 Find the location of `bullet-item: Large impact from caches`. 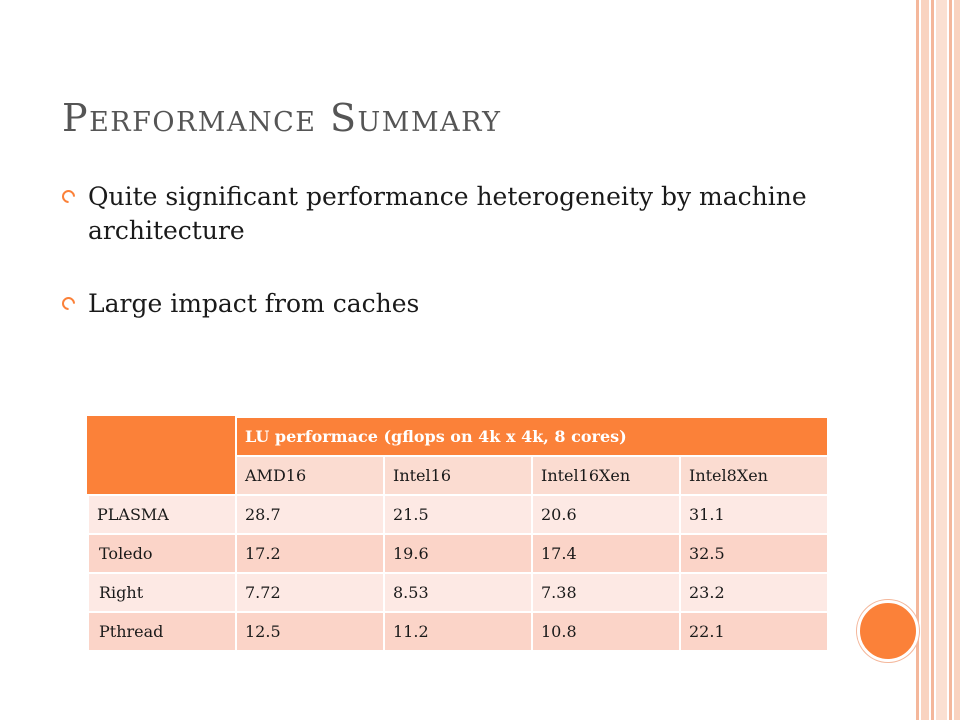

bullet-item: Large impact from caches is located at coordinates (440, 304).